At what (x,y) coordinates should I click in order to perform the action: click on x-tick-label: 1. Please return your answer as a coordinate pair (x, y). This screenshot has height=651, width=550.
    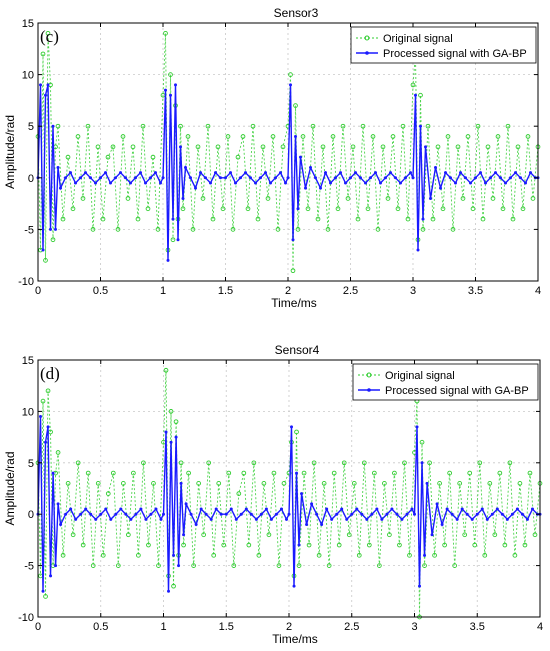
    Looking at the image, I should click on (163, 627).